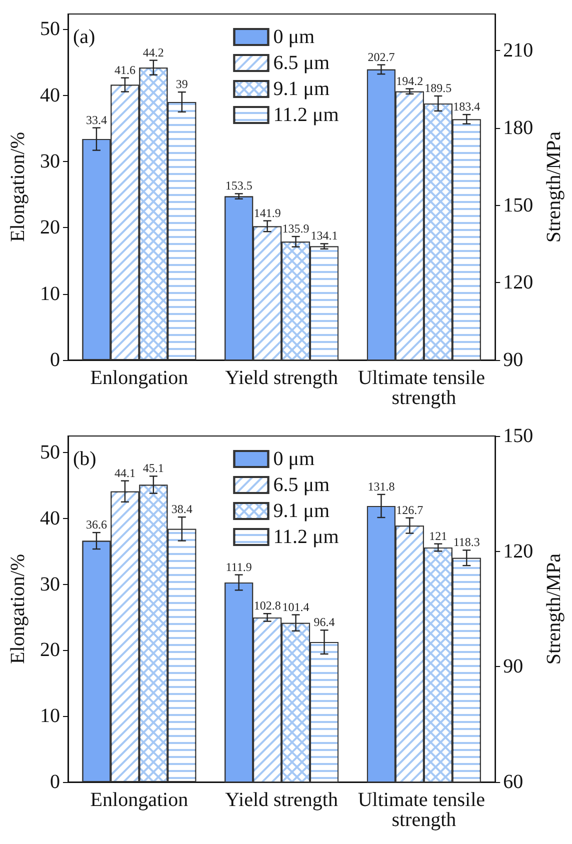 Image resolution: width=572 pixels, height=844 pixels. Describe the element at coordinates (324, 235) in the screenshot. I see `data-label: 134.1` at that location.